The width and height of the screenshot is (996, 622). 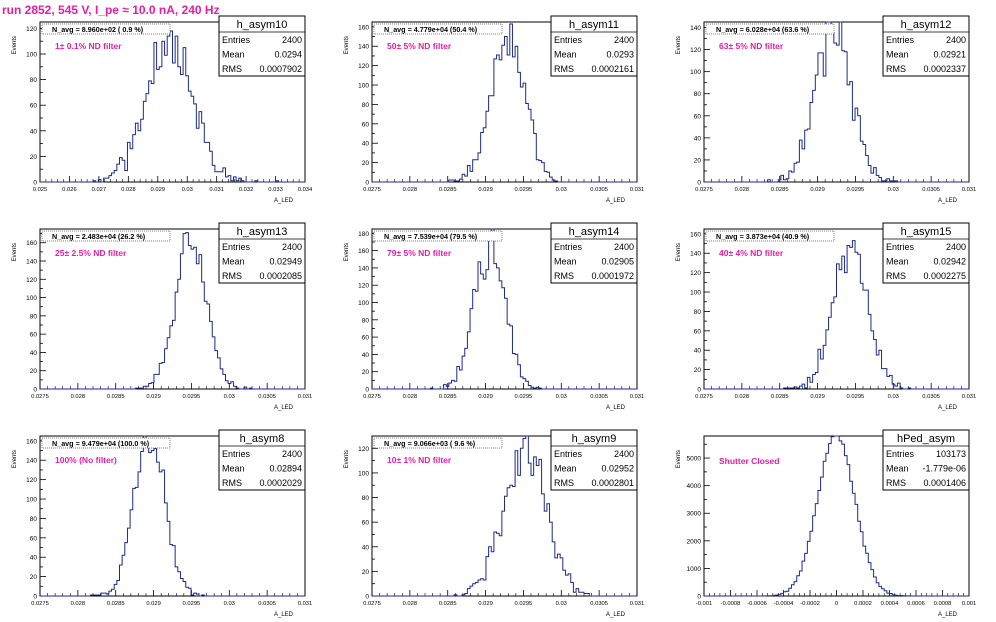 I want to click on navg-annotation: N_avg = 7.539e+04 (79.5 %), so click(x=438, y=236).